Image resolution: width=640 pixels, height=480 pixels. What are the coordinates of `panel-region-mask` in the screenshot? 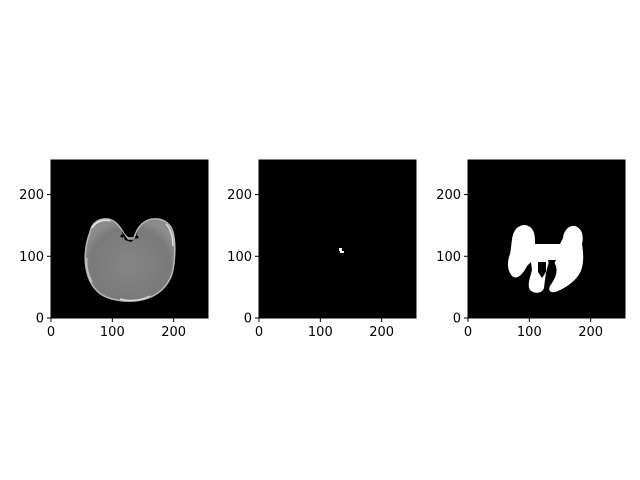 It's located at (546, 239).